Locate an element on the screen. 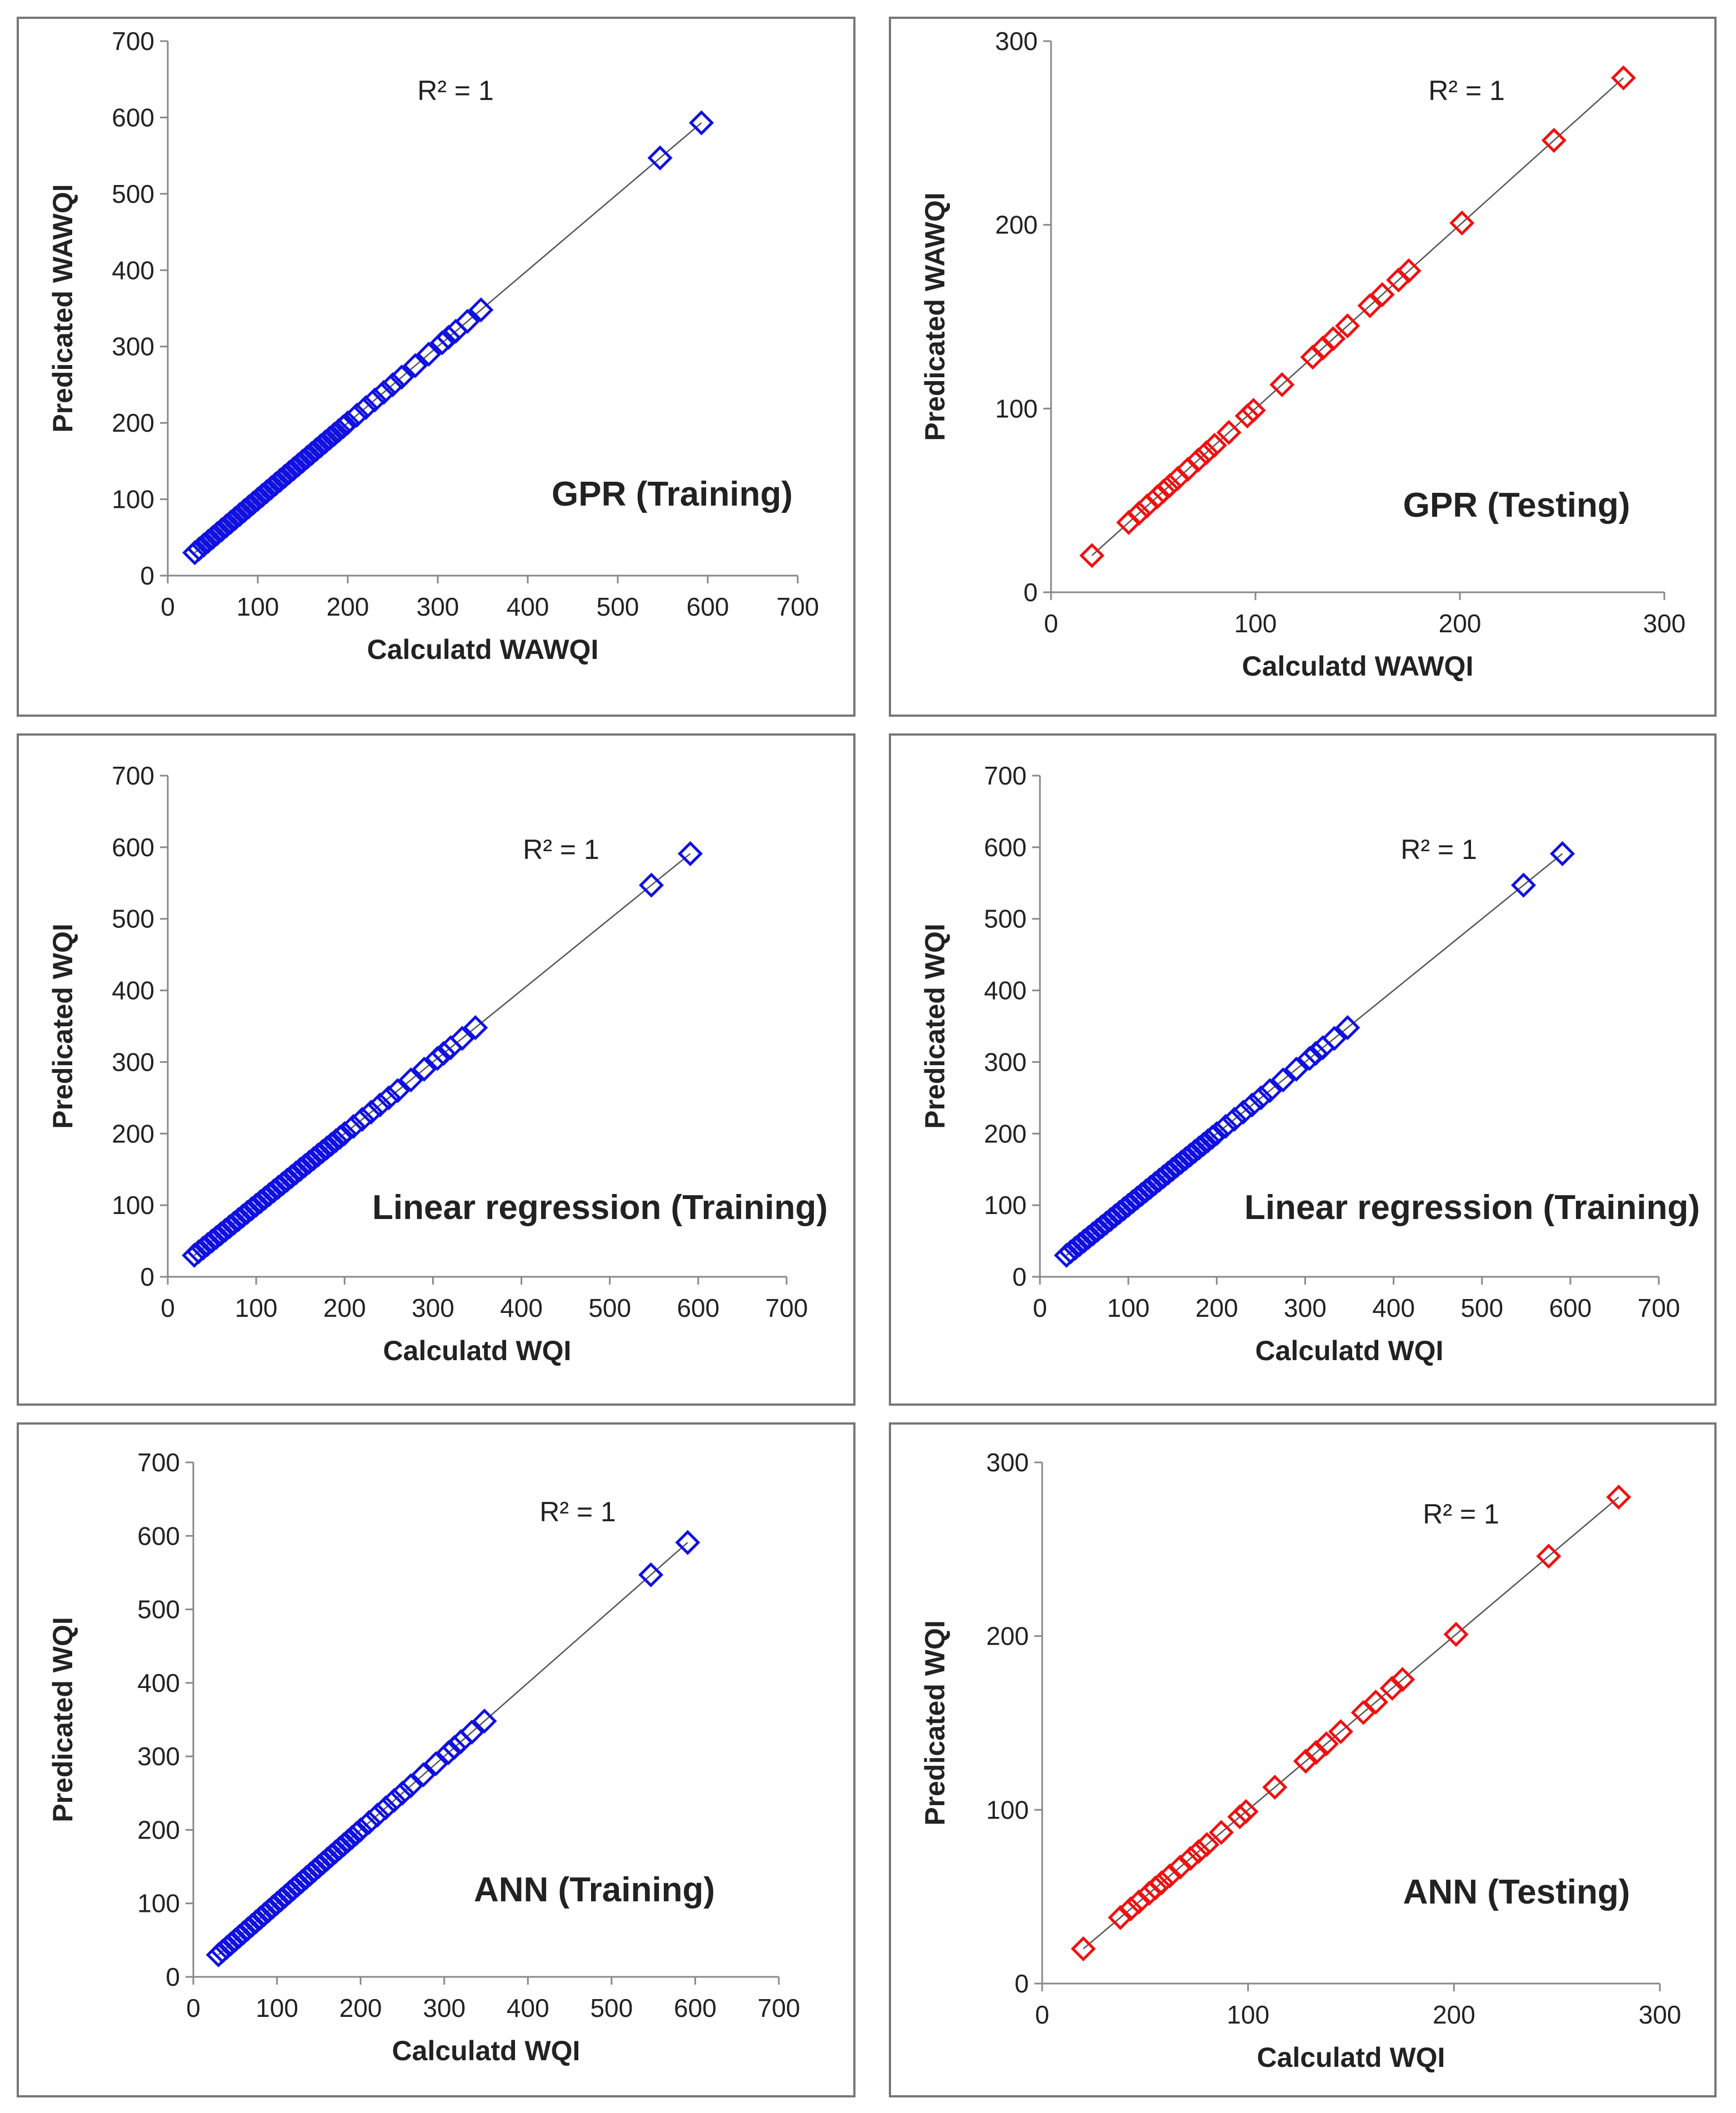  series-training is located at coordinates (453, 1748).